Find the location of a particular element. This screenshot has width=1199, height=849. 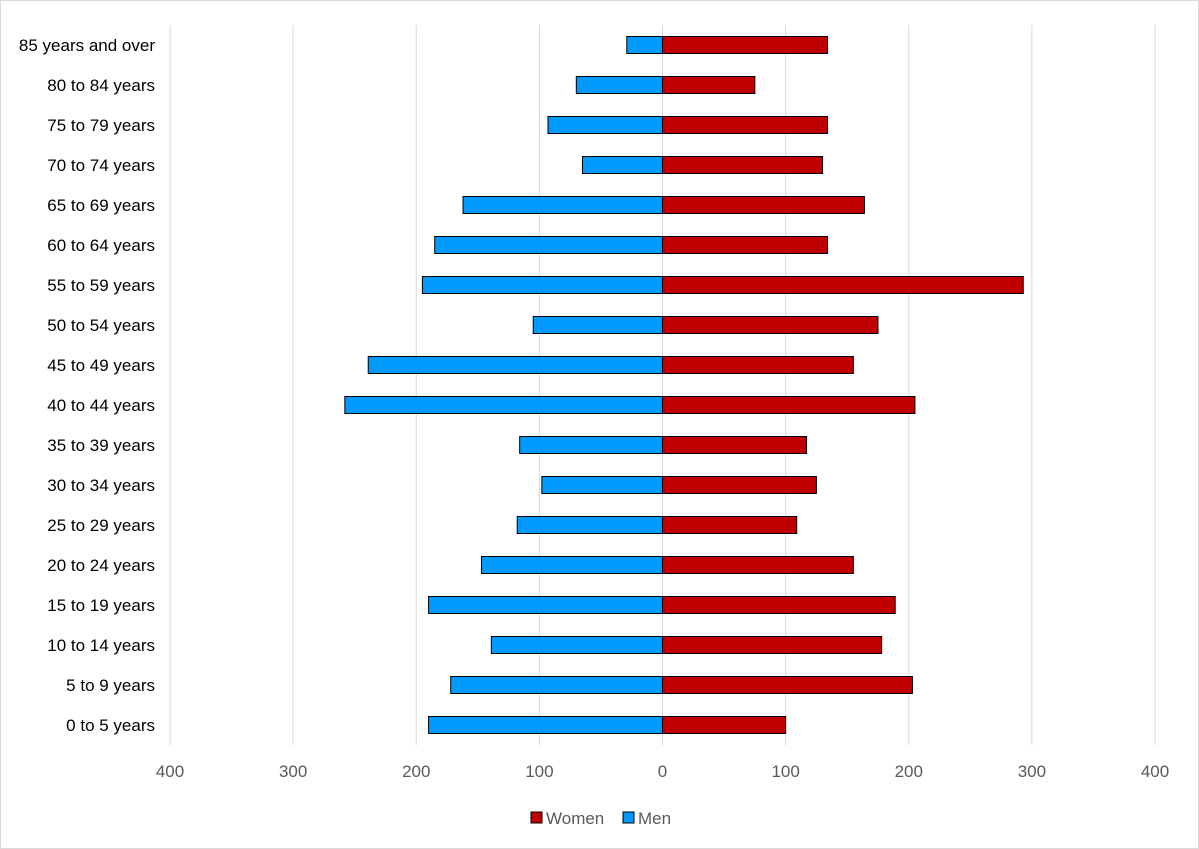

bar-women-60-to-64-years is located at coordinates (745, 245).